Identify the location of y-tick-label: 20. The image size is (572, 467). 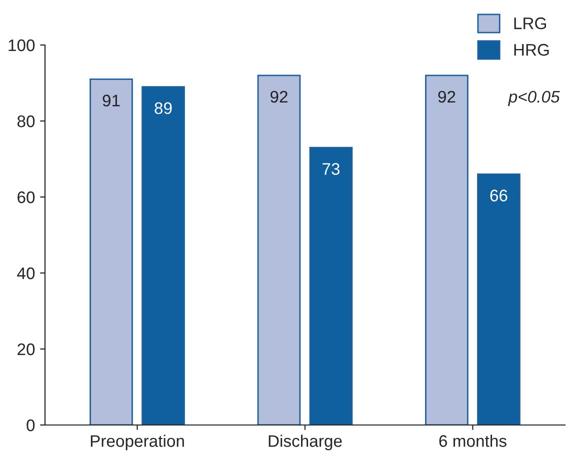
(26, 349).